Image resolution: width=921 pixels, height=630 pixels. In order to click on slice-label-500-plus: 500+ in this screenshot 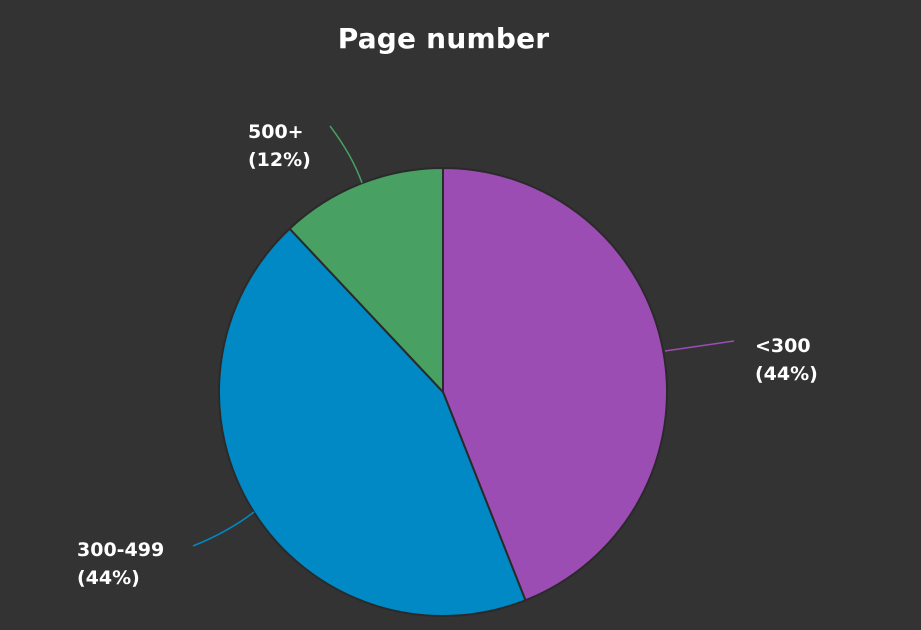, I will do `click(276, 132)`.